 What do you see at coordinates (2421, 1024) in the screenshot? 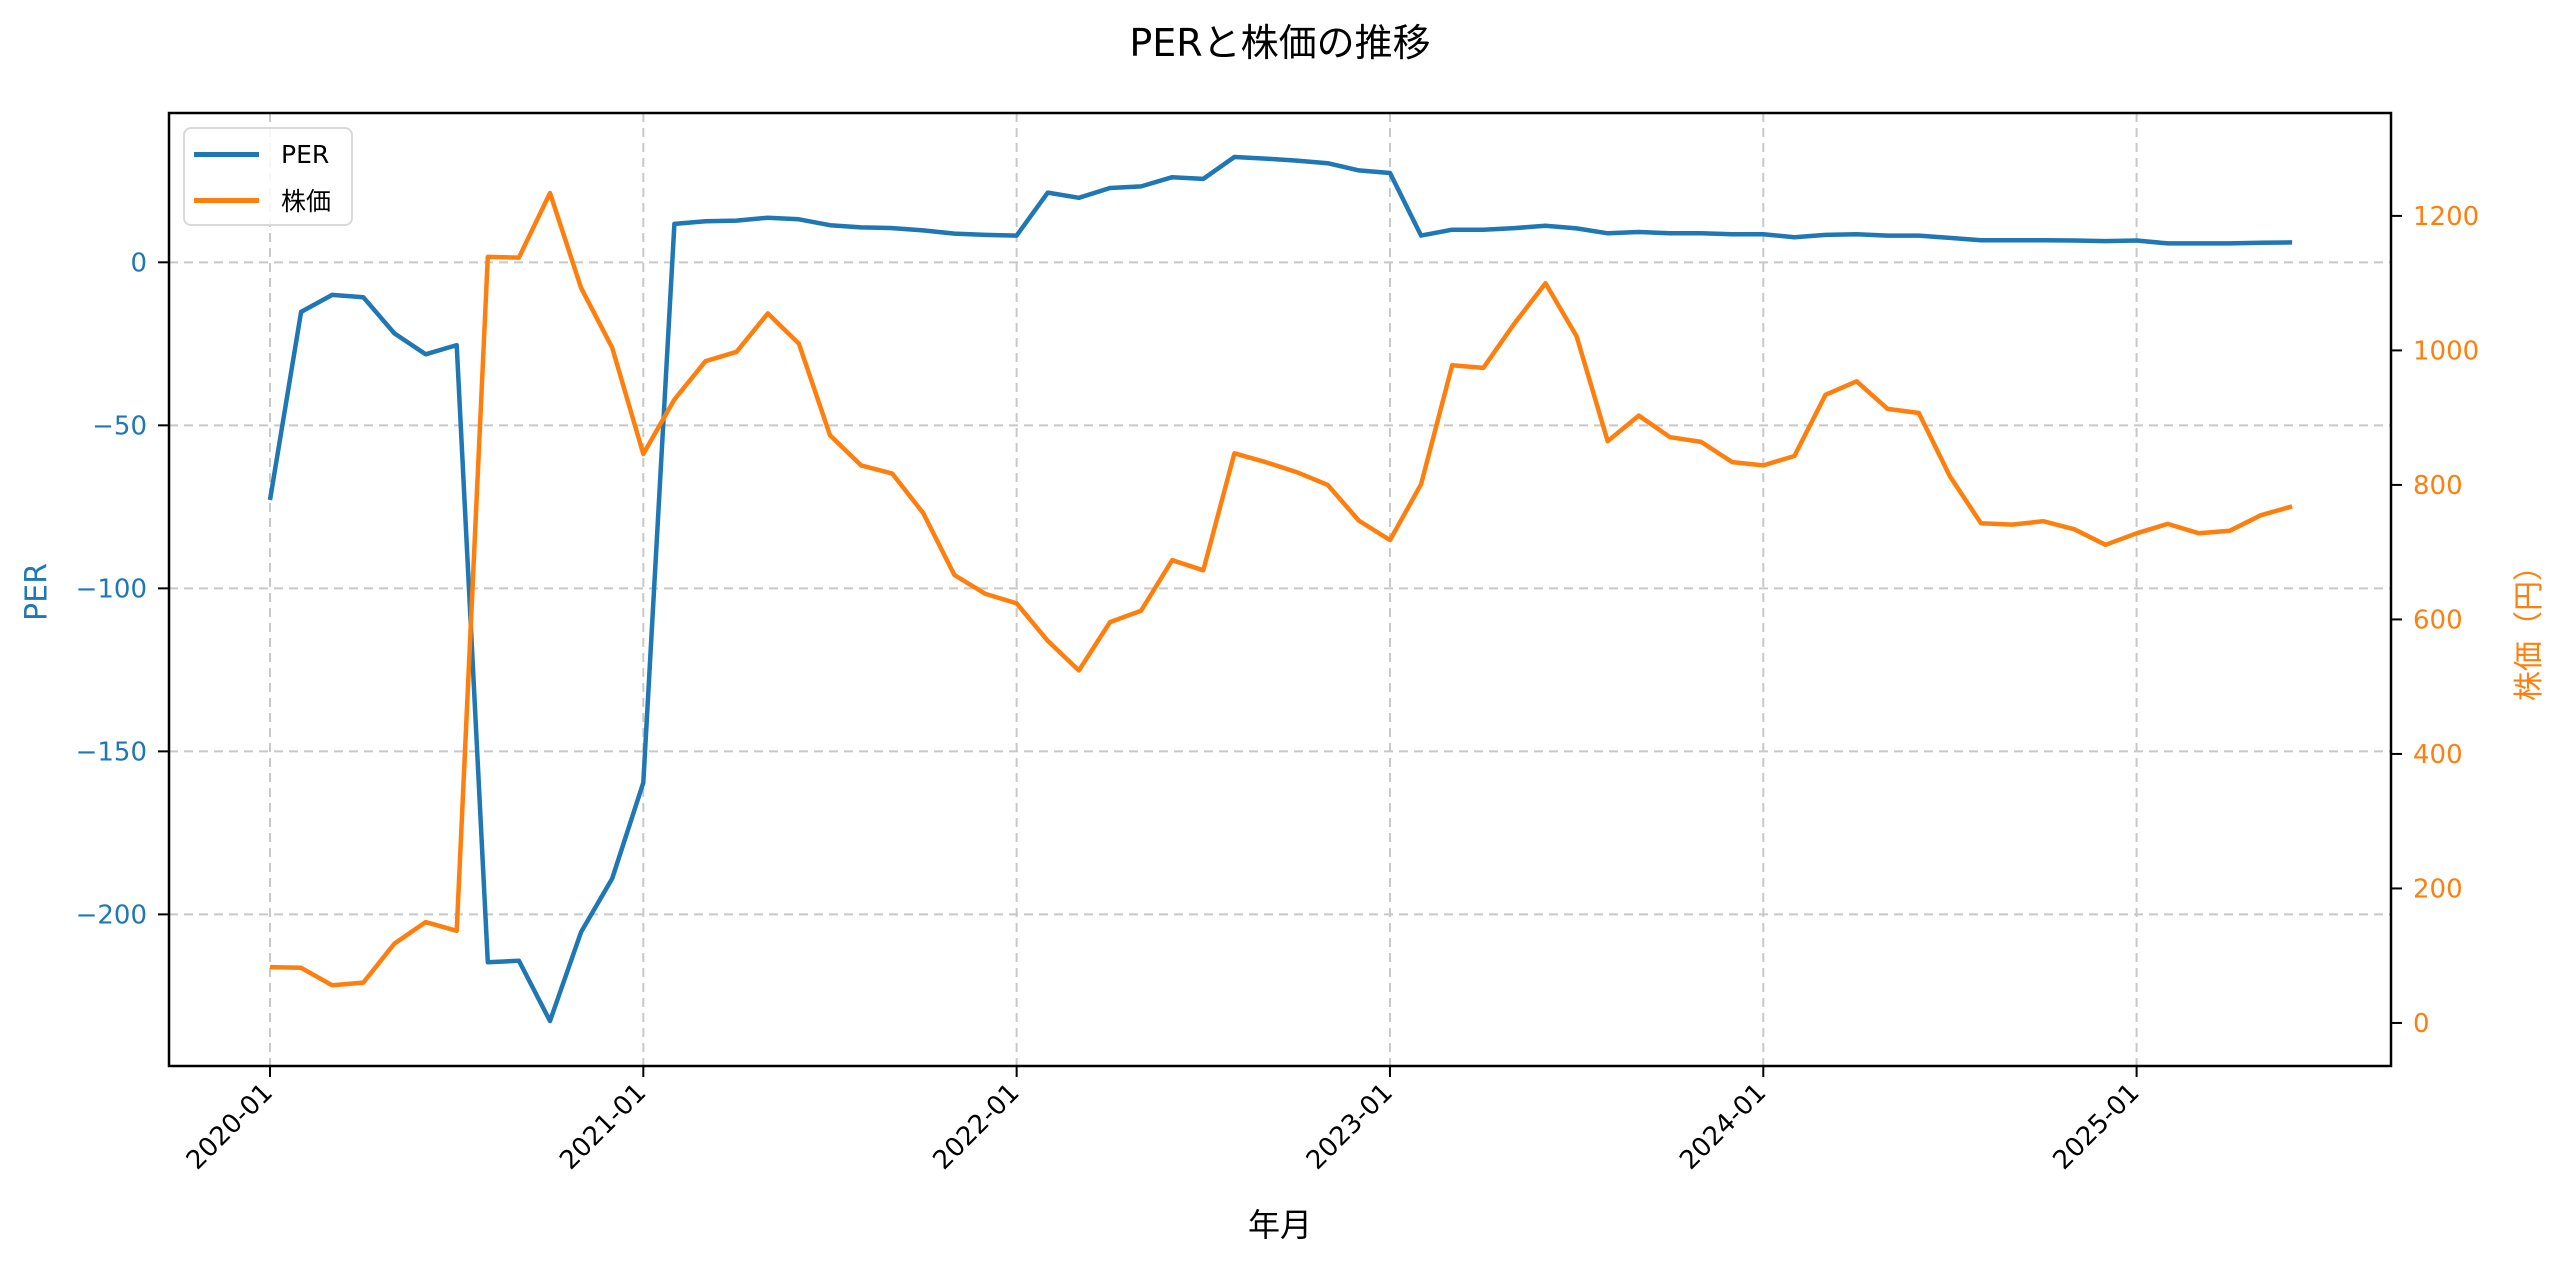
I see `y-right-tick-label: 0` at bounding box center [2421, 1024].